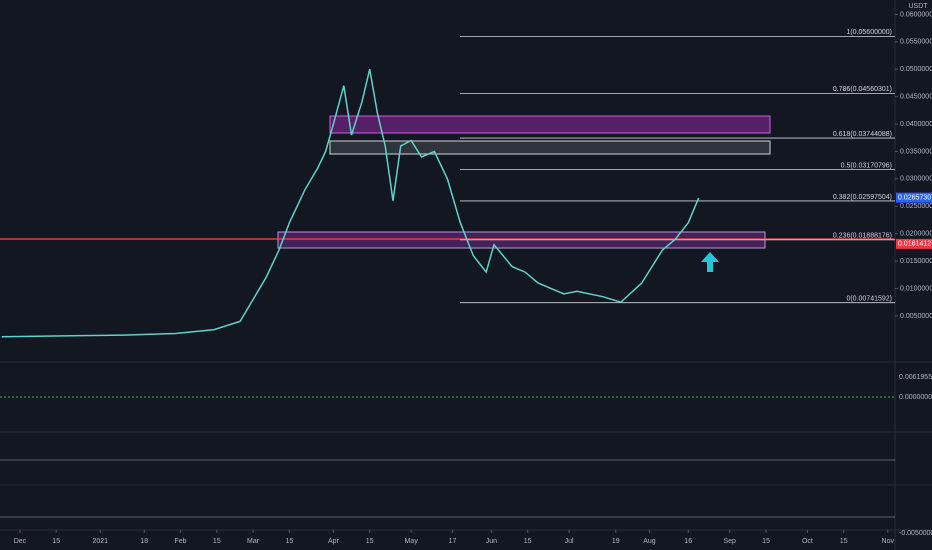  Describe the element at coordinates (807, 541) in the screenshot. I see `x-tick-label: Oct` at that location.